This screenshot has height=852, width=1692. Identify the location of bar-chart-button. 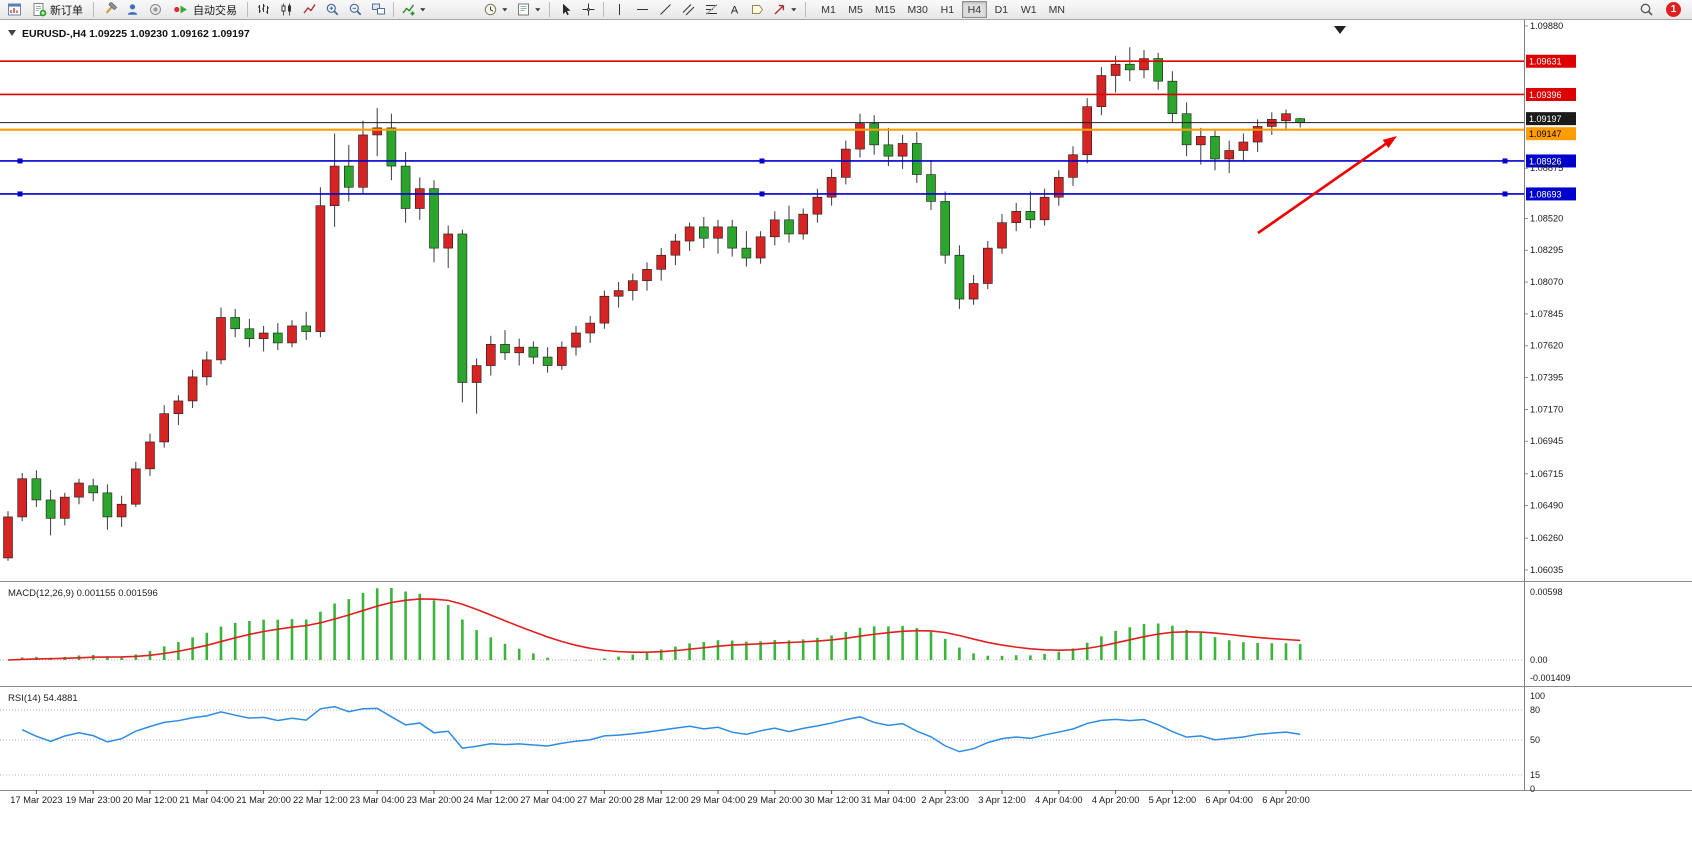
(263, 10).